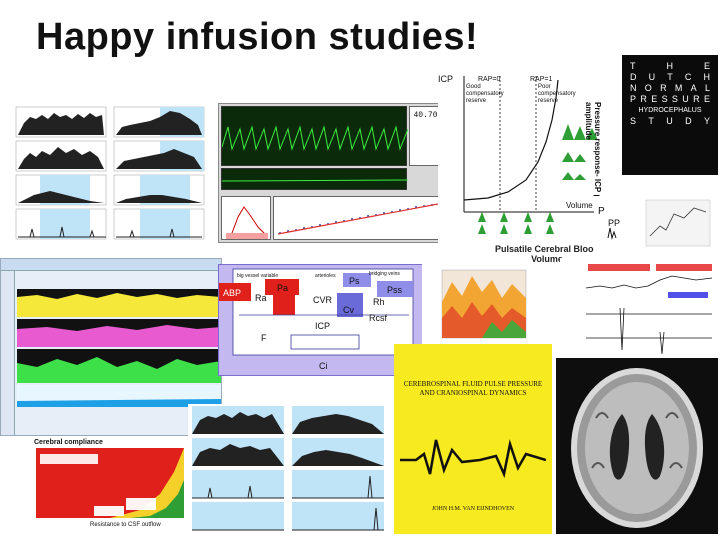  Describe the element at coordinates (247, 222) in the screenshot. I see `monitor-small-plot-svg` at that location.